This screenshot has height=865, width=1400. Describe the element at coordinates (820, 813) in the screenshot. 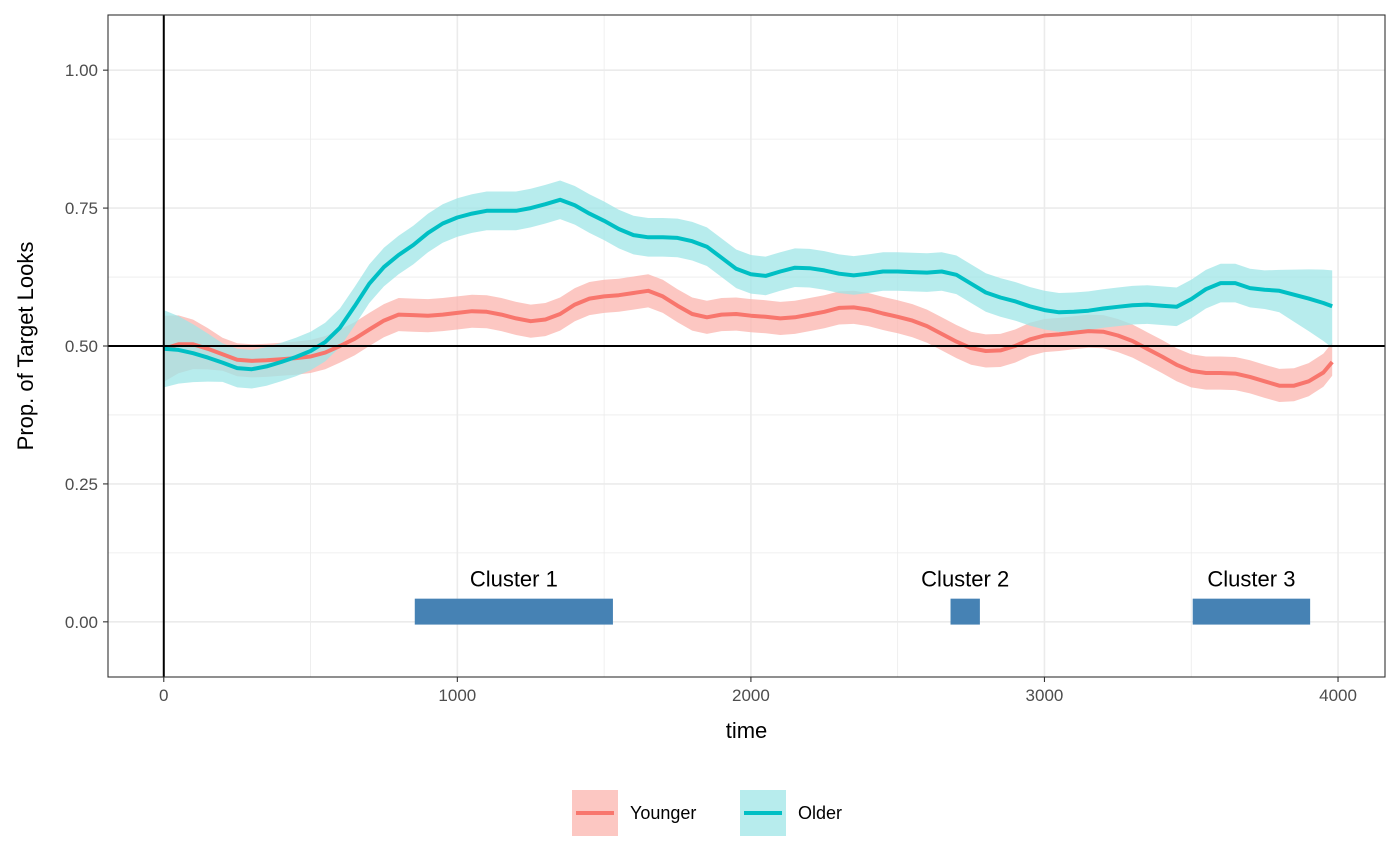

I see `legend-label-older: Older` at that location.